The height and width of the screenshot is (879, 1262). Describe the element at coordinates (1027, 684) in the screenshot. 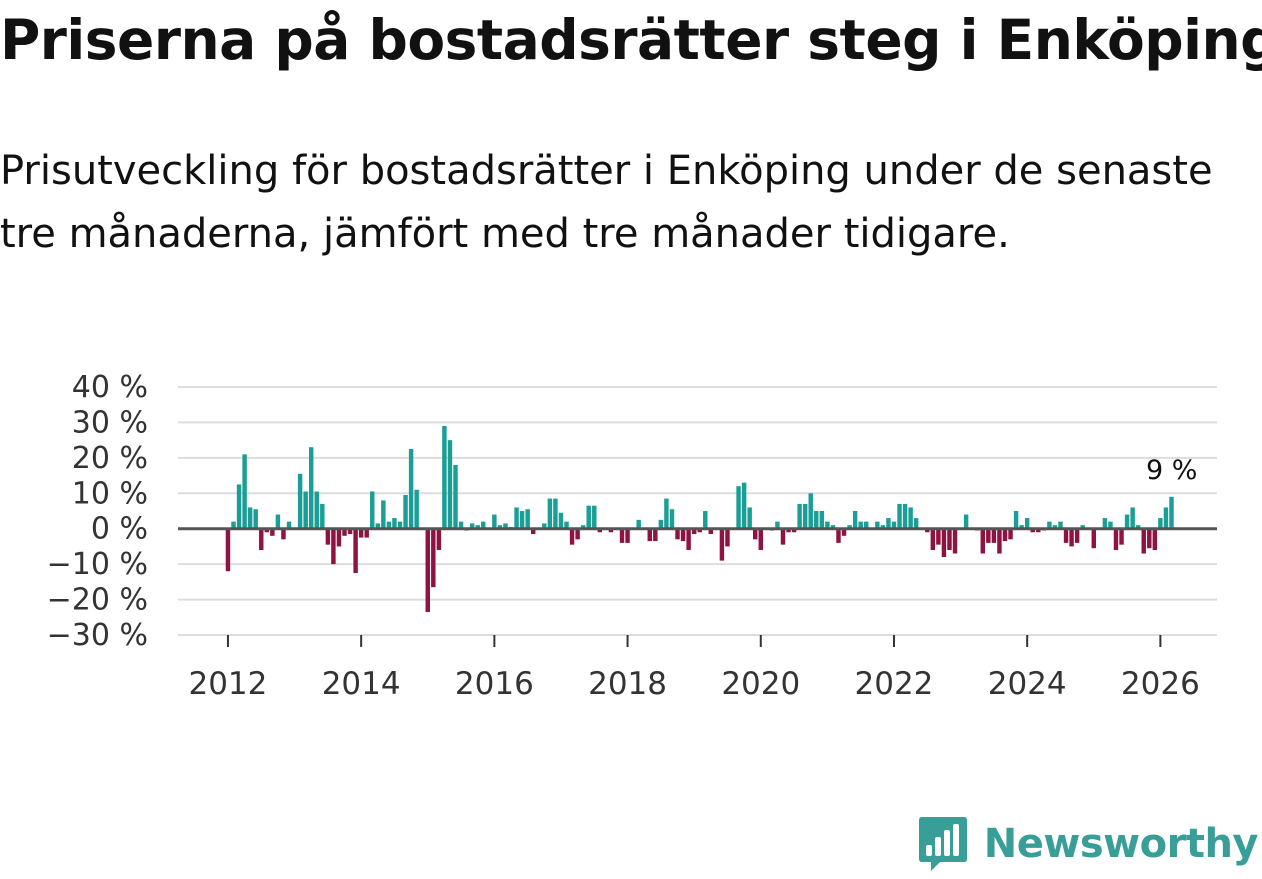

I see `x-tick-label: 2024` at that location.